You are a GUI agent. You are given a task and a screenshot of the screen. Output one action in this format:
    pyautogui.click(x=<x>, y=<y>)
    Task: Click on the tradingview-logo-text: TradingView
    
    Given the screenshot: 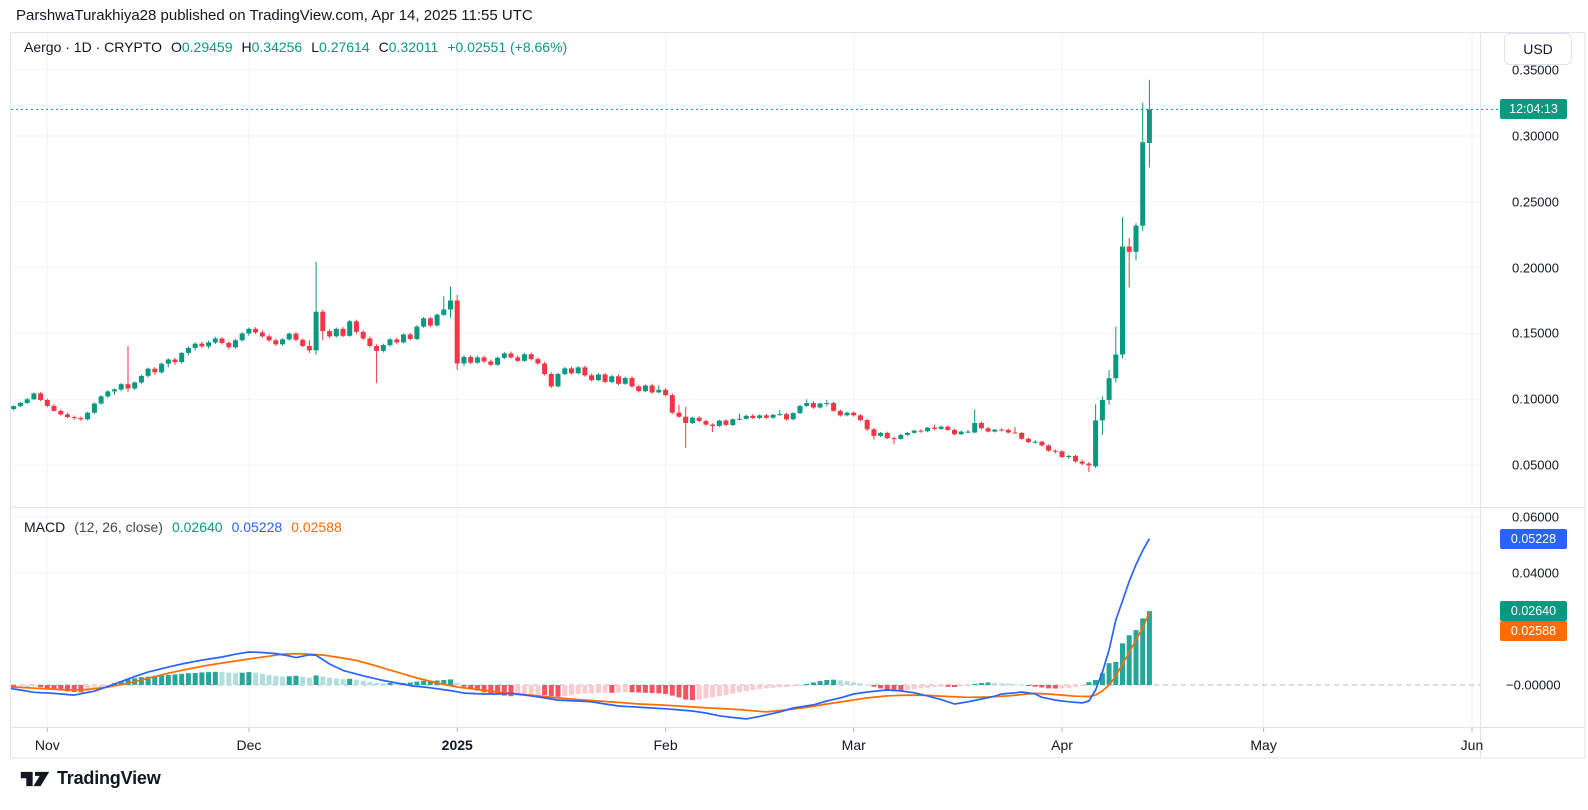 What is the action you would take?
    pyautogui.click(x=109, y=778)
    